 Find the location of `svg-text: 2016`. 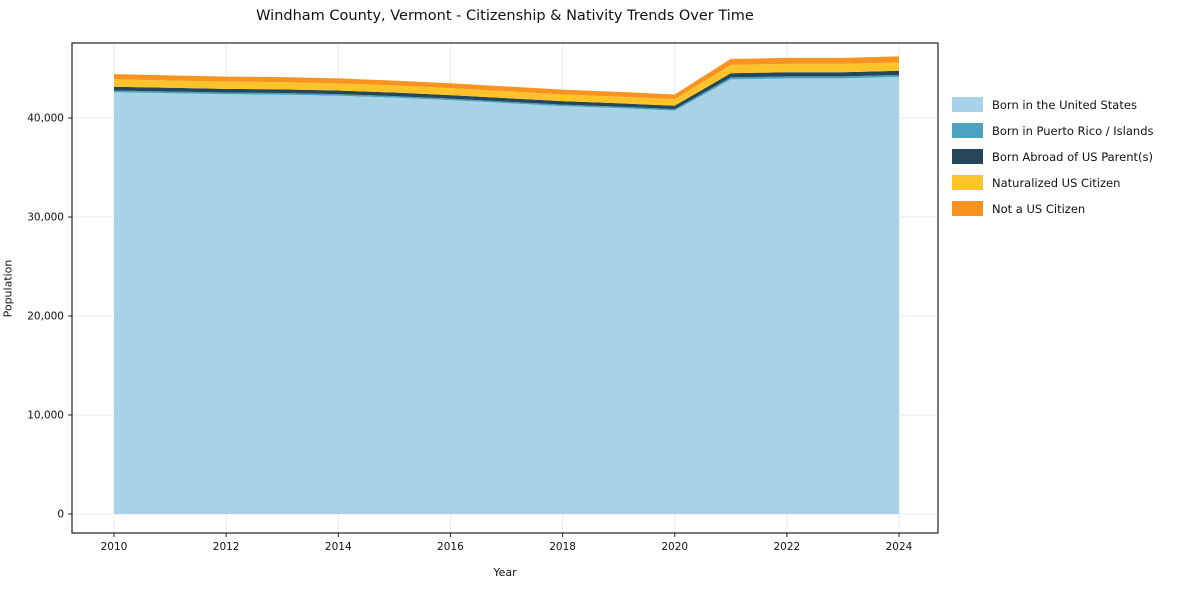

svg-text: 2016 is located at coordinates (450, 547).